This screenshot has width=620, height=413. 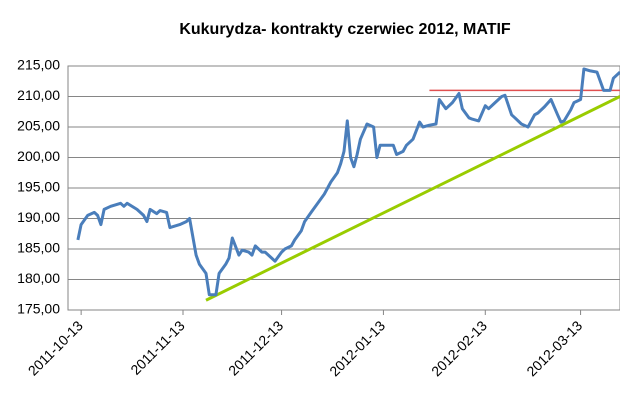 I want to click on y-tick-label: 215,00, so click(x=38, y=65).